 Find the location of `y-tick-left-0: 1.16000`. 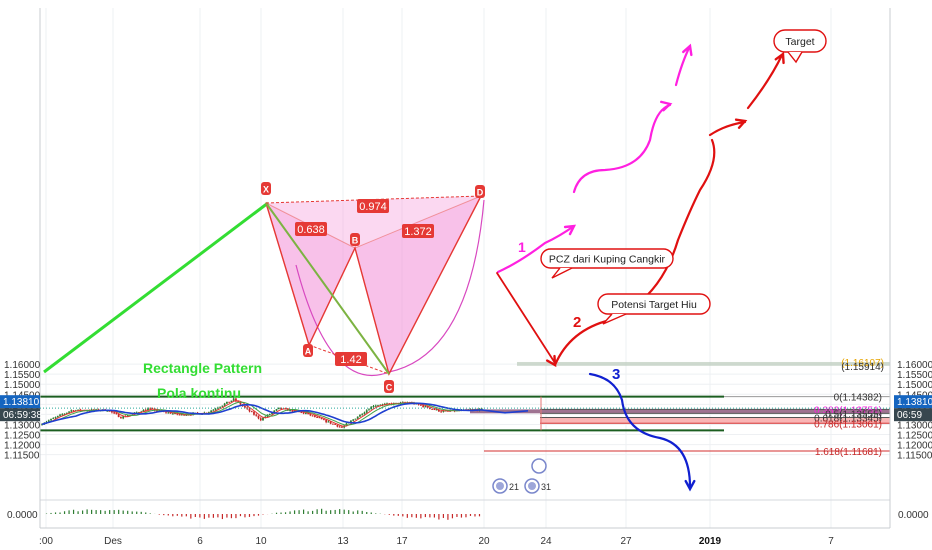

y-tick-left-0: 1.16000 is located at coordinates (22, 365).